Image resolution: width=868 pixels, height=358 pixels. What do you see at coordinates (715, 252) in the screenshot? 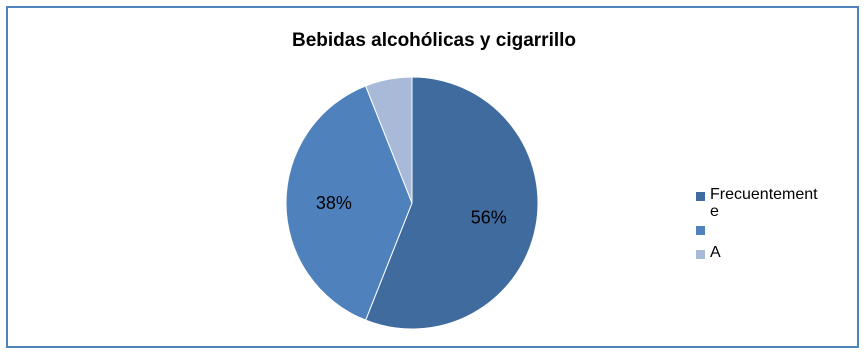
I see `legend-label-a: A` at bounding box center [715, 252].